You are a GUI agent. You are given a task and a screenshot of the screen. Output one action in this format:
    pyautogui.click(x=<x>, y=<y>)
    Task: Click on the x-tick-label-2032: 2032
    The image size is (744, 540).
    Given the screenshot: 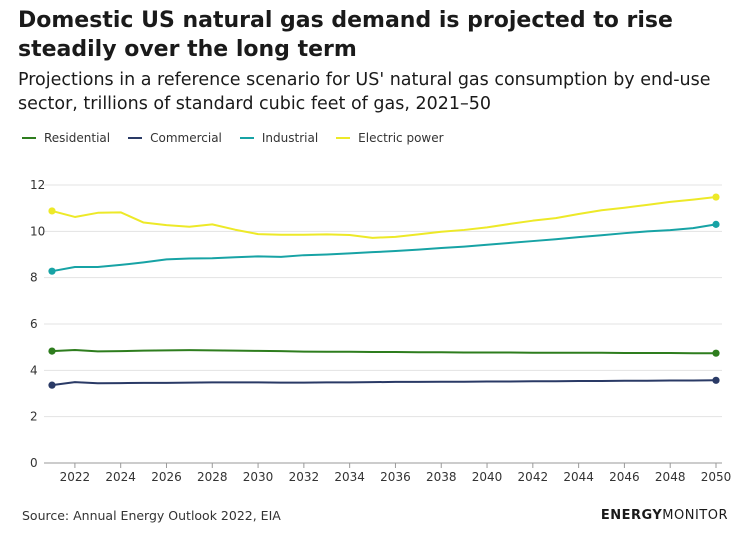 What is the action you would take?
    pyautogui.click(x=304, y=477)
    